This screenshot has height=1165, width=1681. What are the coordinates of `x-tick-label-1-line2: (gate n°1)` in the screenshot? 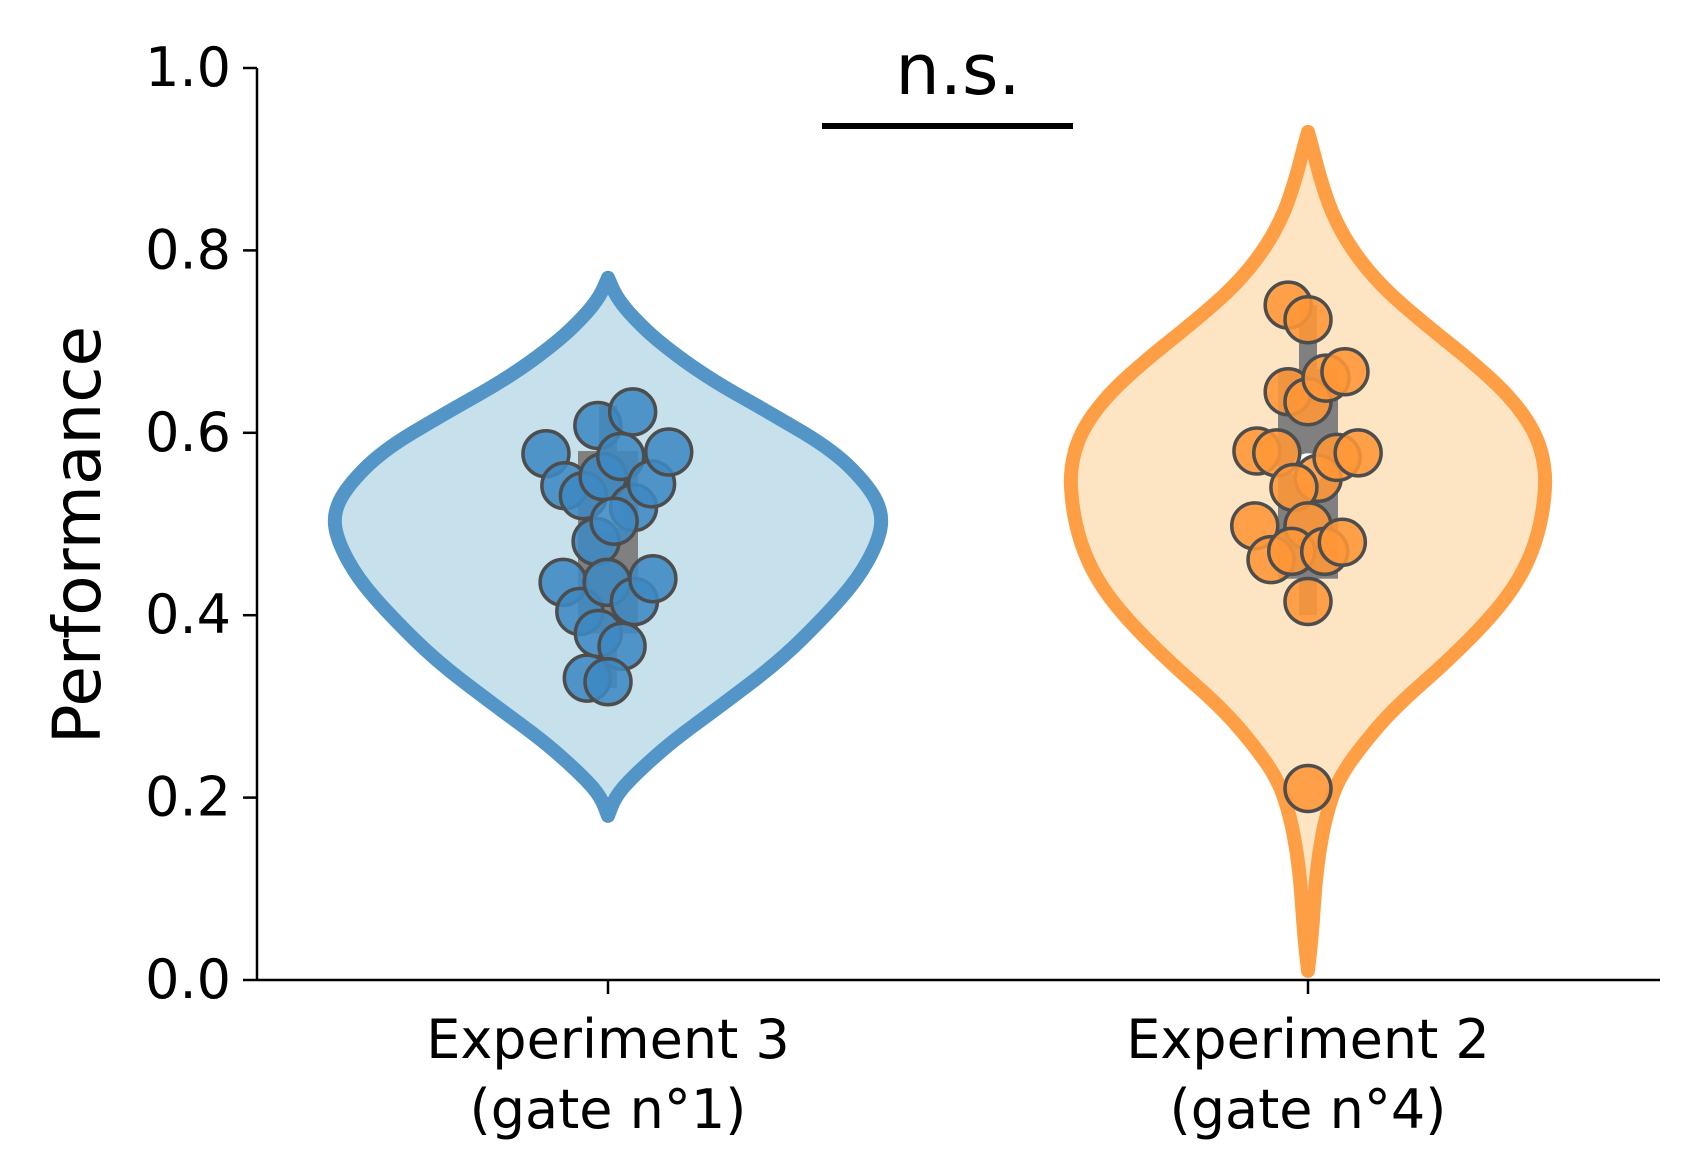 It's located at (608, 1109).